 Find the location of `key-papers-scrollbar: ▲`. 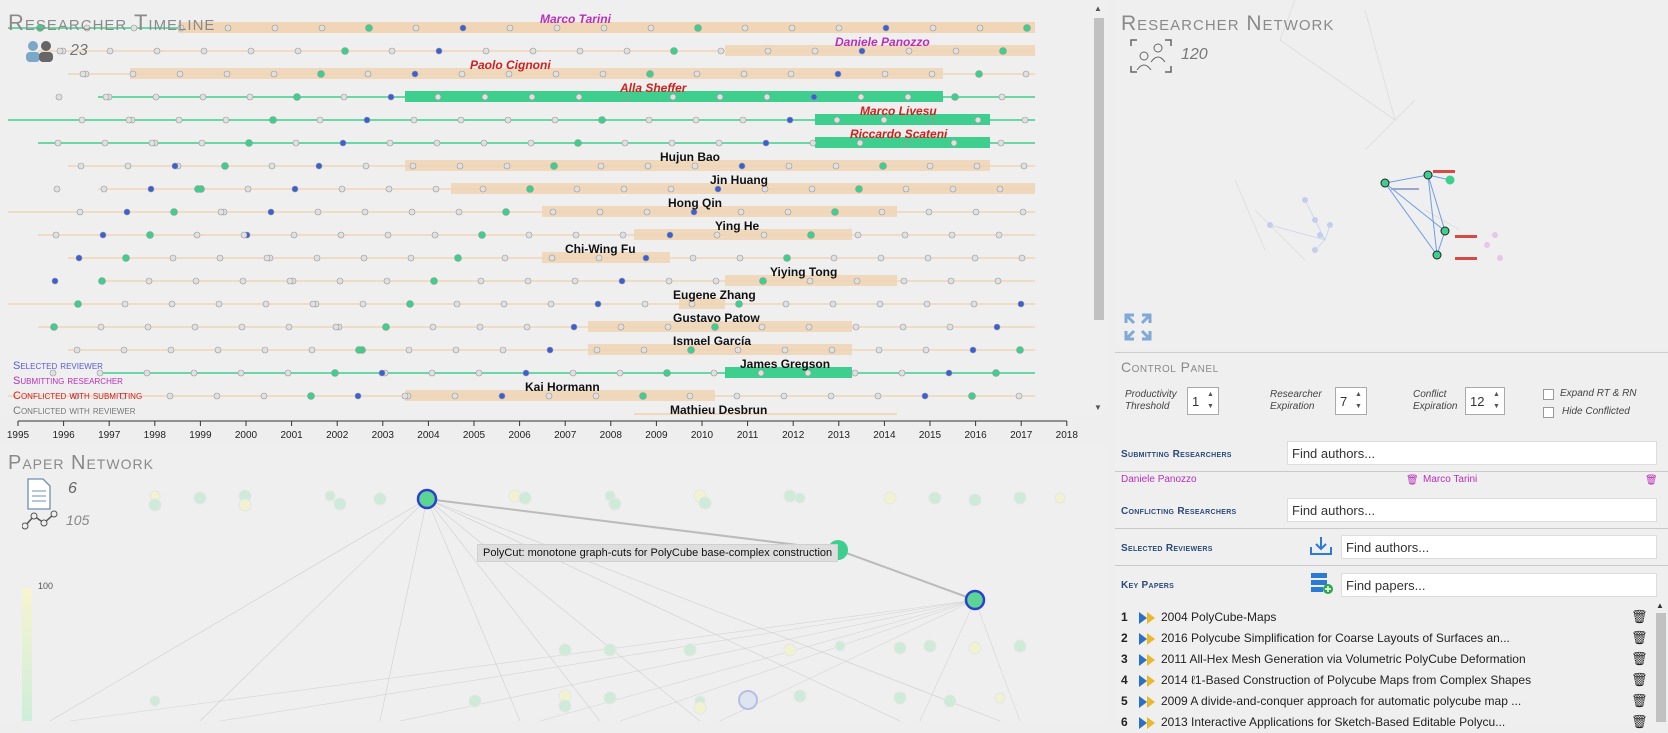

key-papers-scrollbar: ▲ is located at coordinates (1661, 661).